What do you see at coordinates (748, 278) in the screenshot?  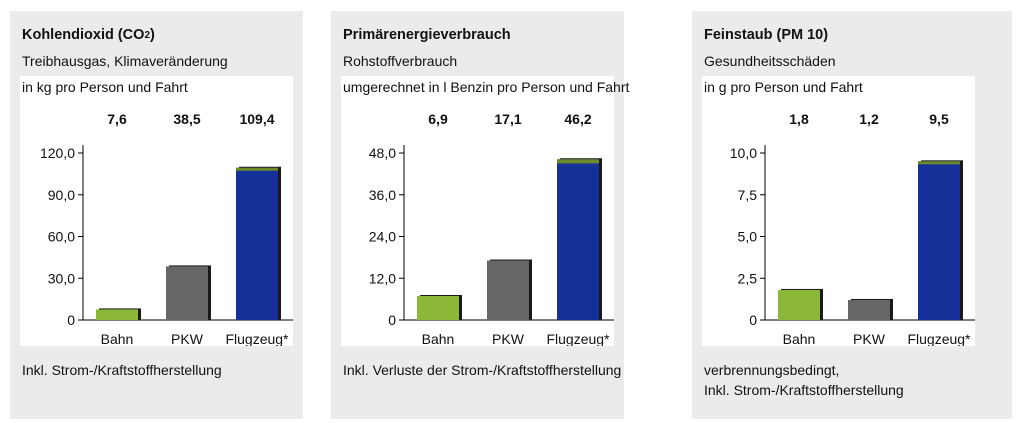 I see `y-tick-label: 2,5` at bounding box center [748, 278].